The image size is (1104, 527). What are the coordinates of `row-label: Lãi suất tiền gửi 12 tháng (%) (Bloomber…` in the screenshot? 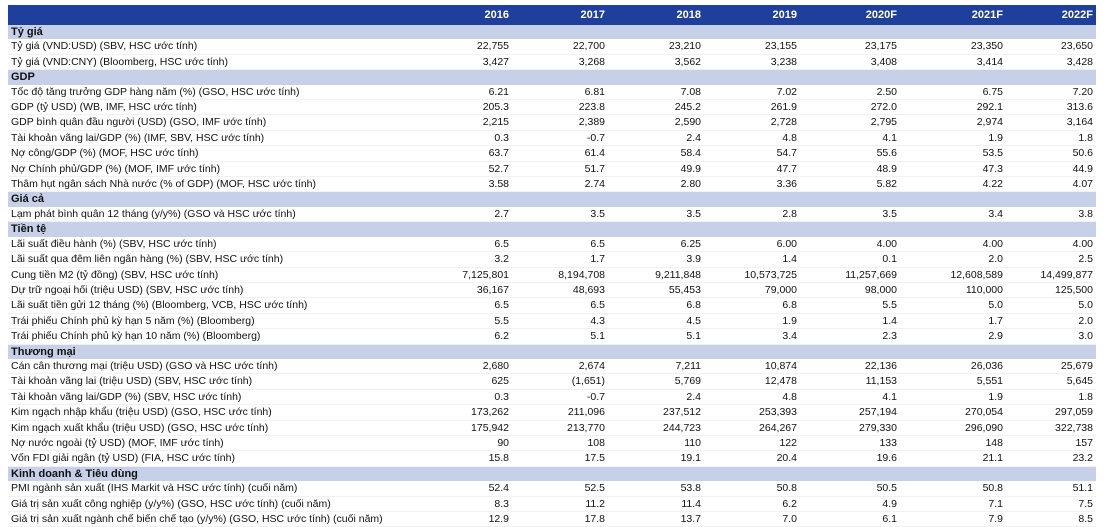 It's located at (218, 305).